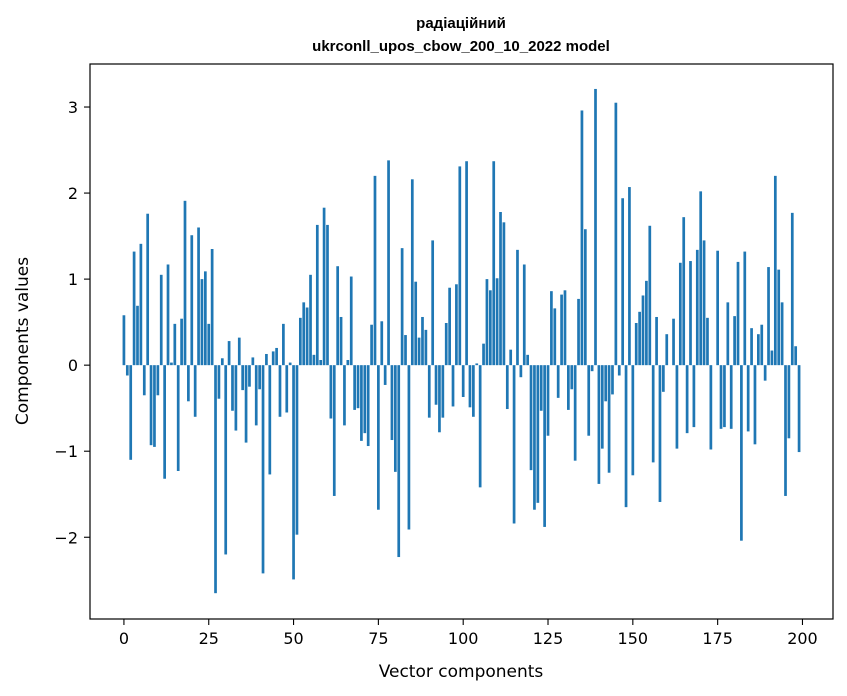 The height and width of the screenshot is (696, 847). I want to click on y-tick-label: −2, so click(66, 537).